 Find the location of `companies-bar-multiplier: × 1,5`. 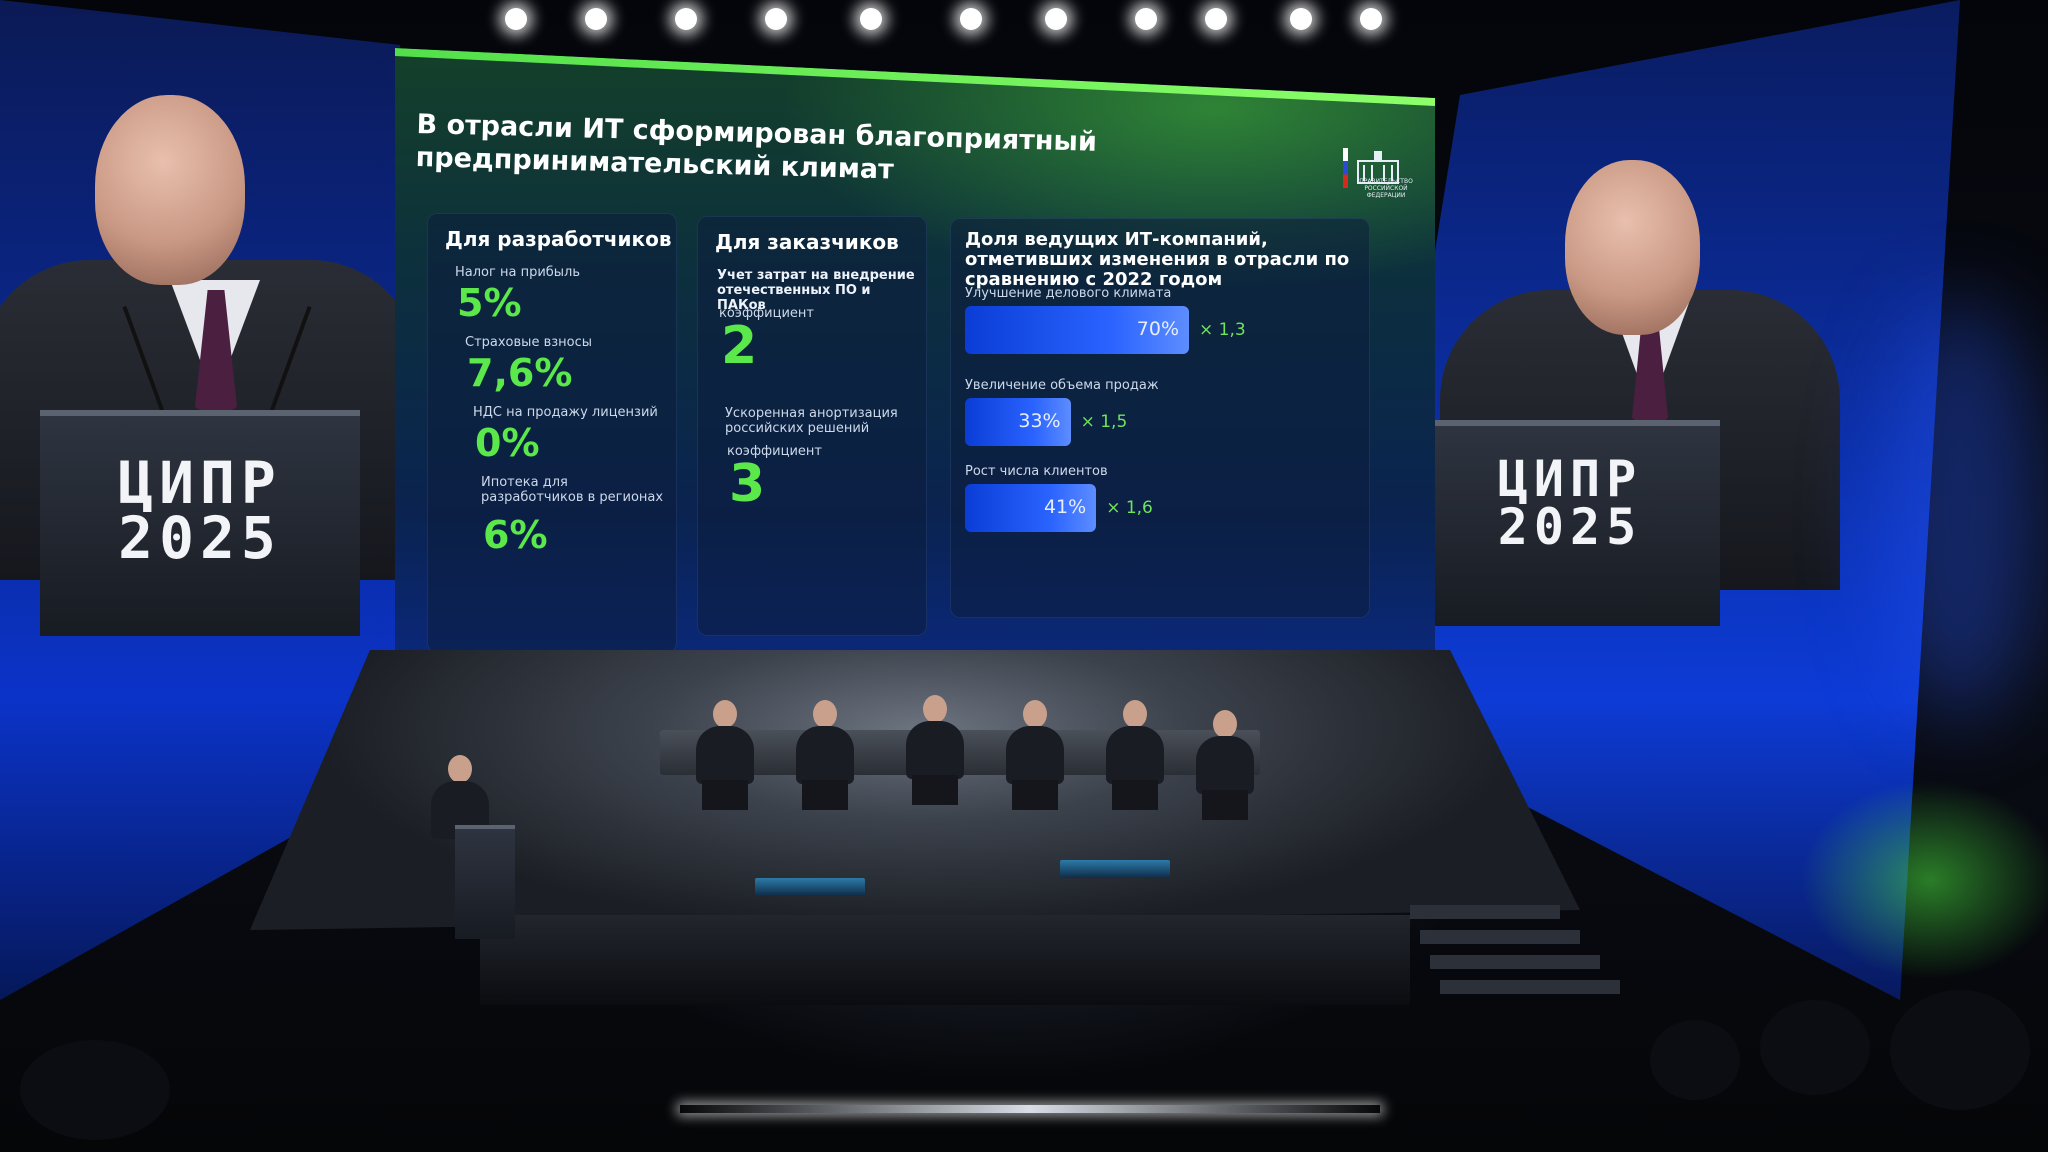

companies-bar-multiplier: × 1,5 is located at coordinates (1104, 422).